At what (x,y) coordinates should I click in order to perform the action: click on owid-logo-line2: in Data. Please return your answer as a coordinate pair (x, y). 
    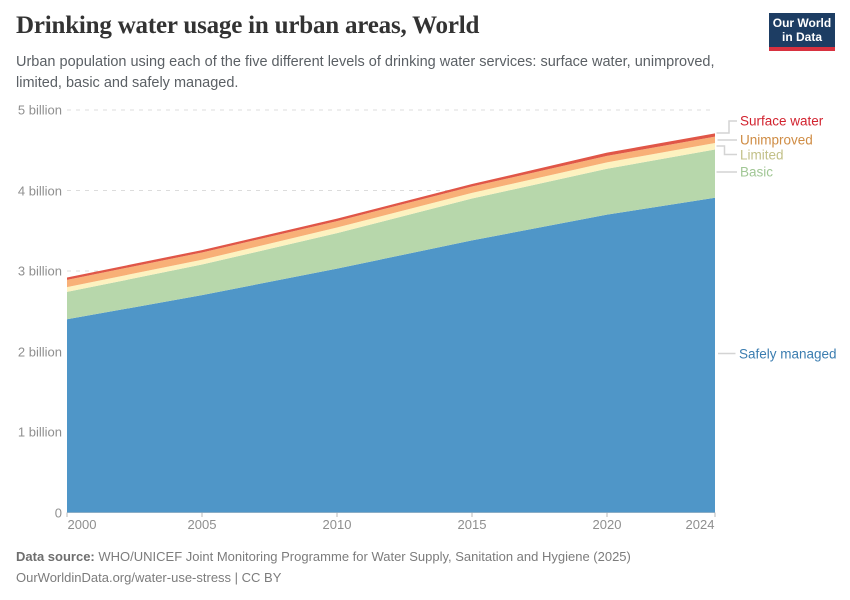
    Looking at the image, I should click on (801, 37).